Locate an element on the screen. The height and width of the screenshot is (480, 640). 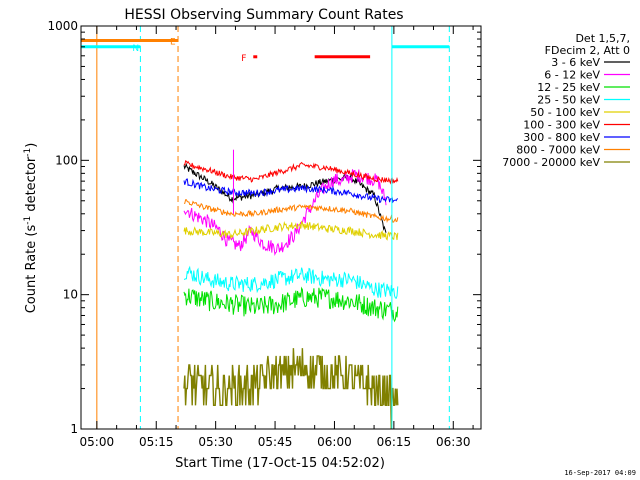
legend-header-1: Det 1,5,7, is located at coordinates (602, 38).